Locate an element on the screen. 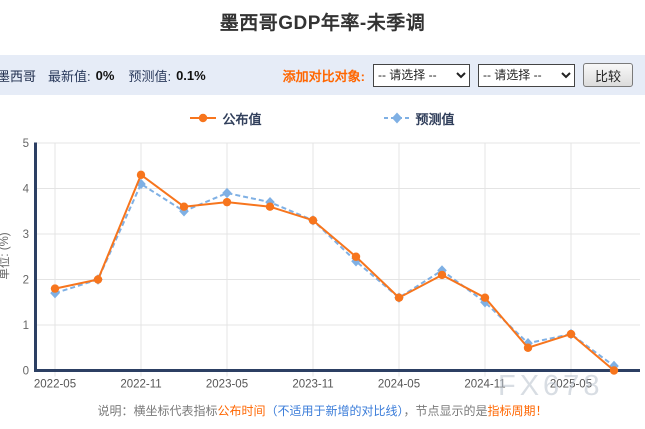  actual-line-marker-icon is located at coordinates (203, 118).